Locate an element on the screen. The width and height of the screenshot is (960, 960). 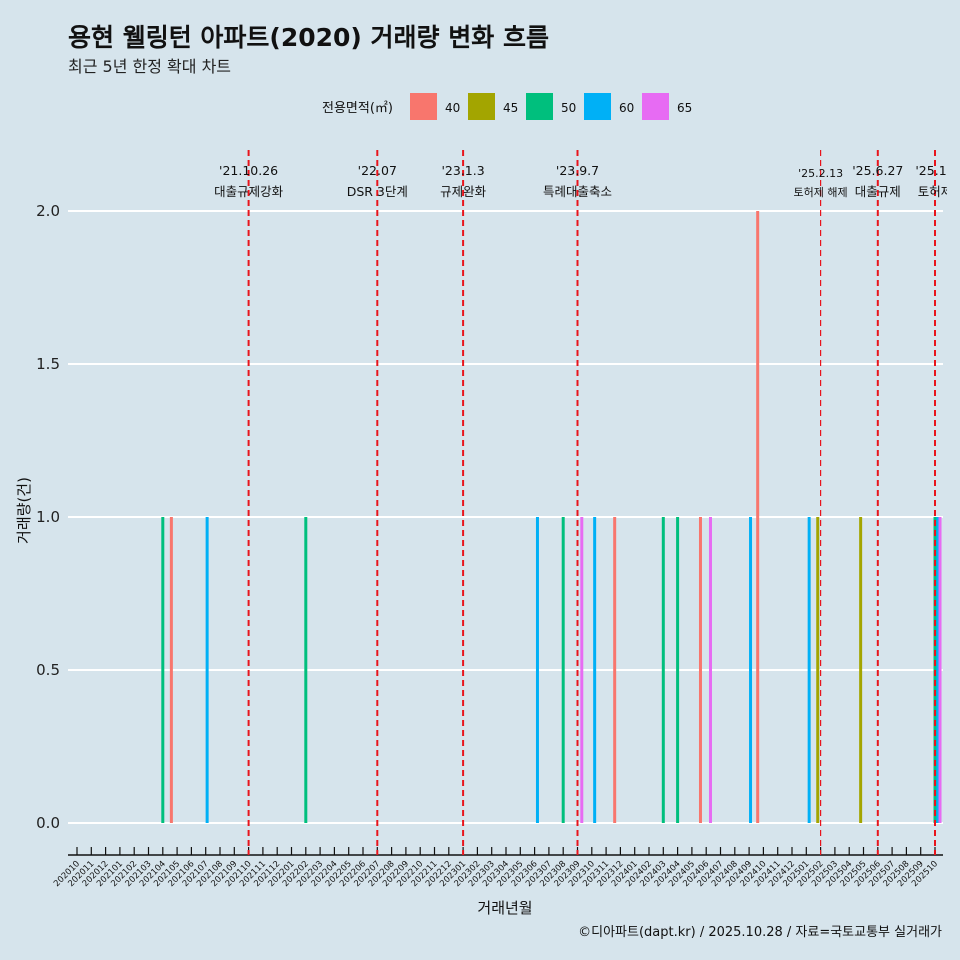
legend-label: 40 is located at coordinates (452, 108).